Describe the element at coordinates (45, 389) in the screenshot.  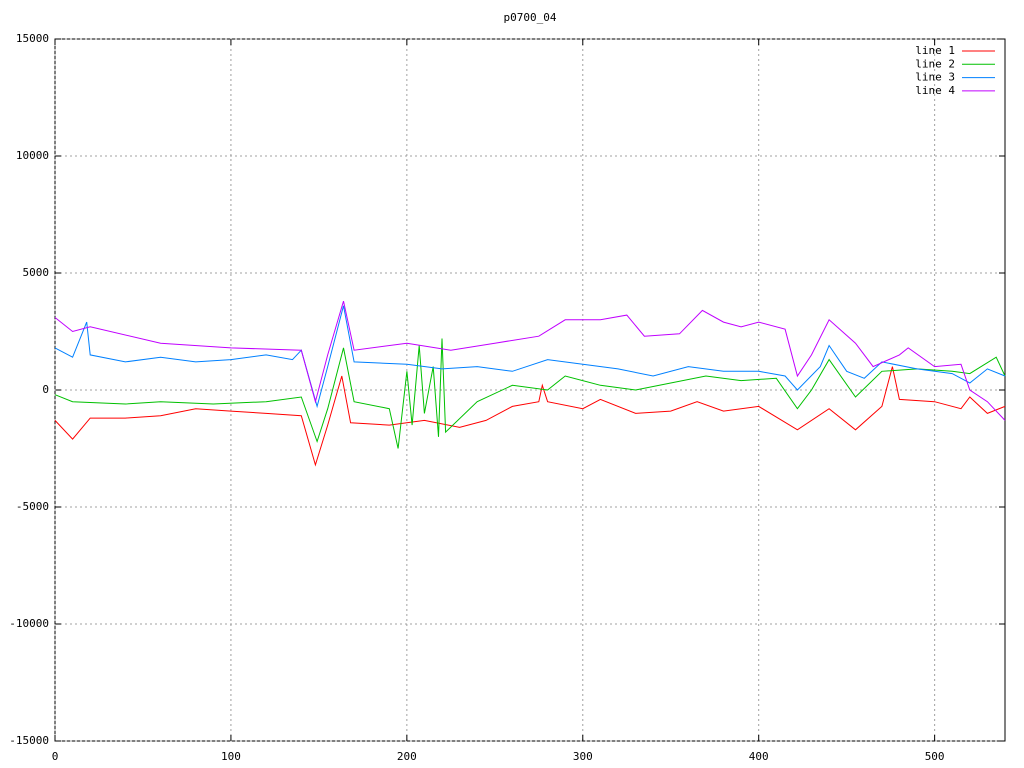
I see `y-tick-label: 0` at that location.